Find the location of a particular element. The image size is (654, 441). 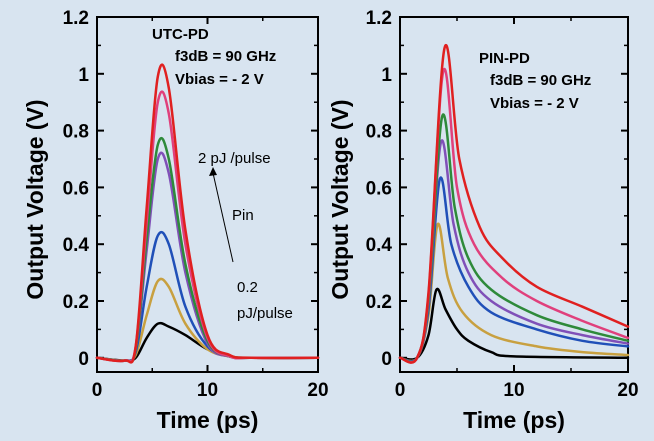

pin-arrow-line is located at coordinates (223, 217).